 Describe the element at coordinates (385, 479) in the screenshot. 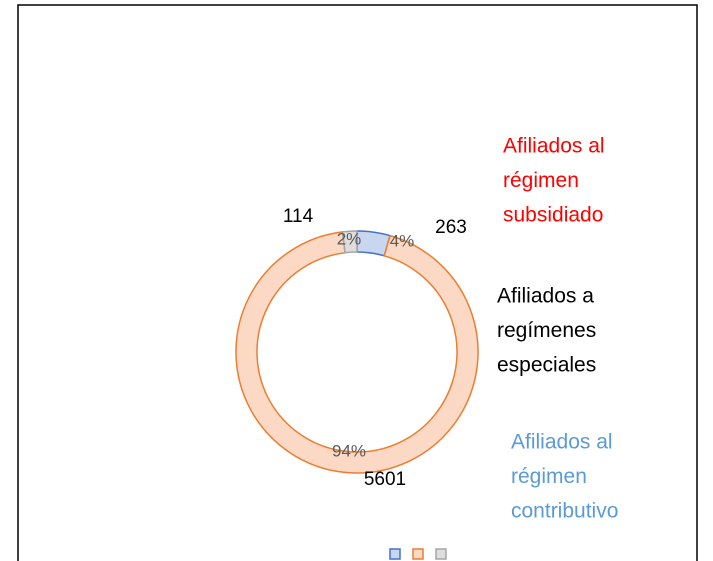

I see `value-label: 5601` at that location.